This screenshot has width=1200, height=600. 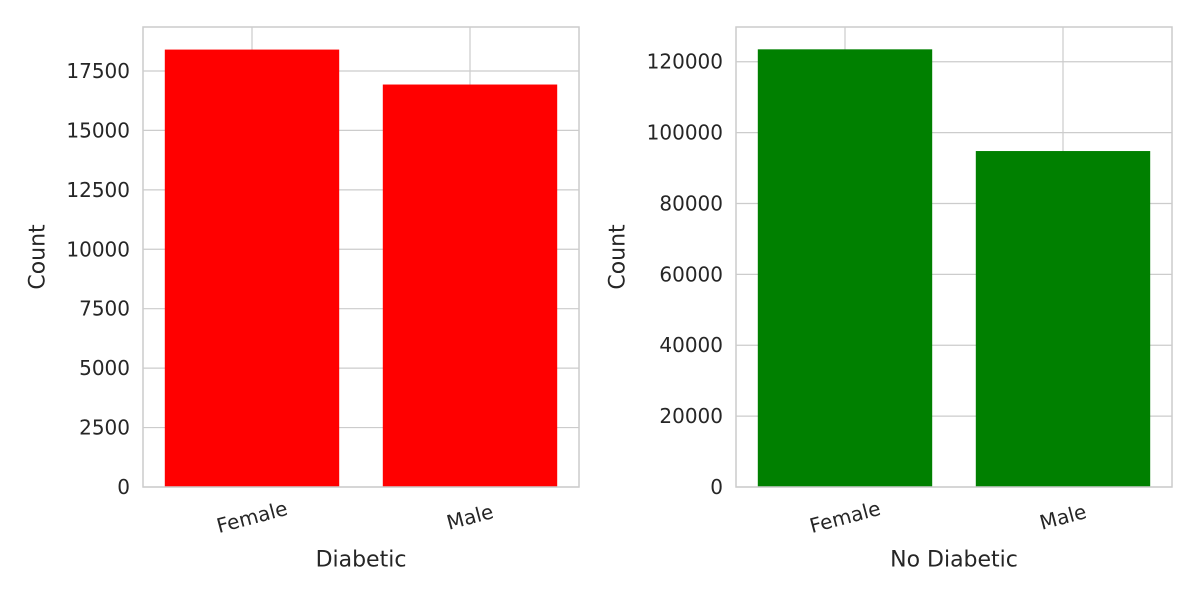 I want to click on y-tick-label: 100000, so click(x=685, y=133).